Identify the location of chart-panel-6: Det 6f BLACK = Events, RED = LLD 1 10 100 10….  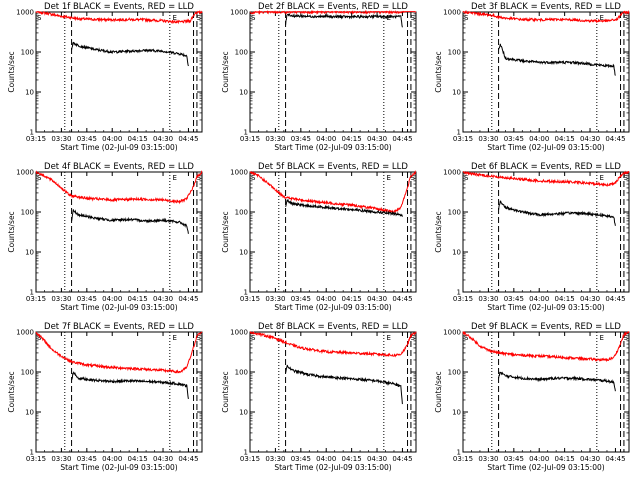
(532, 237).